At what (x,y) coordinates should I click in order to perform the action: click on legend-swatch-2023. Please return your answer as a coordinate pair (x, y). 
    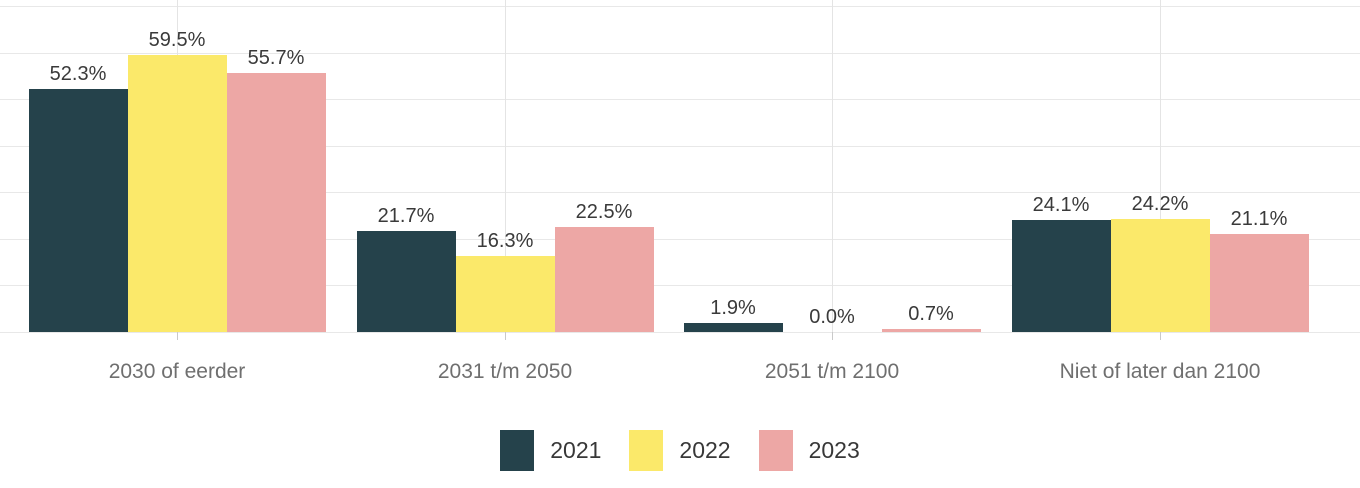
    Looking at the image, I should click on (775, 450).